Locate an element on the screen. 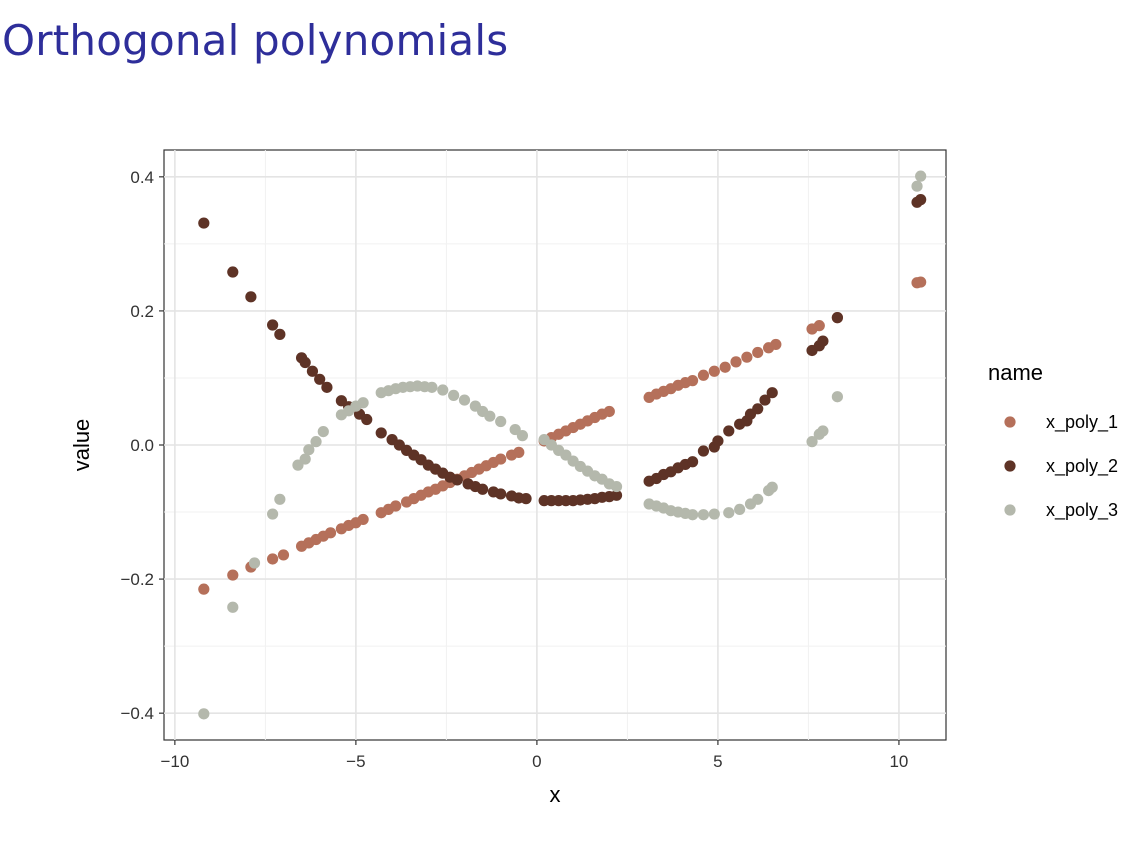 The image size is (1143, 843). y-tick-label: −0.4 is located at coordinates (137, 713).